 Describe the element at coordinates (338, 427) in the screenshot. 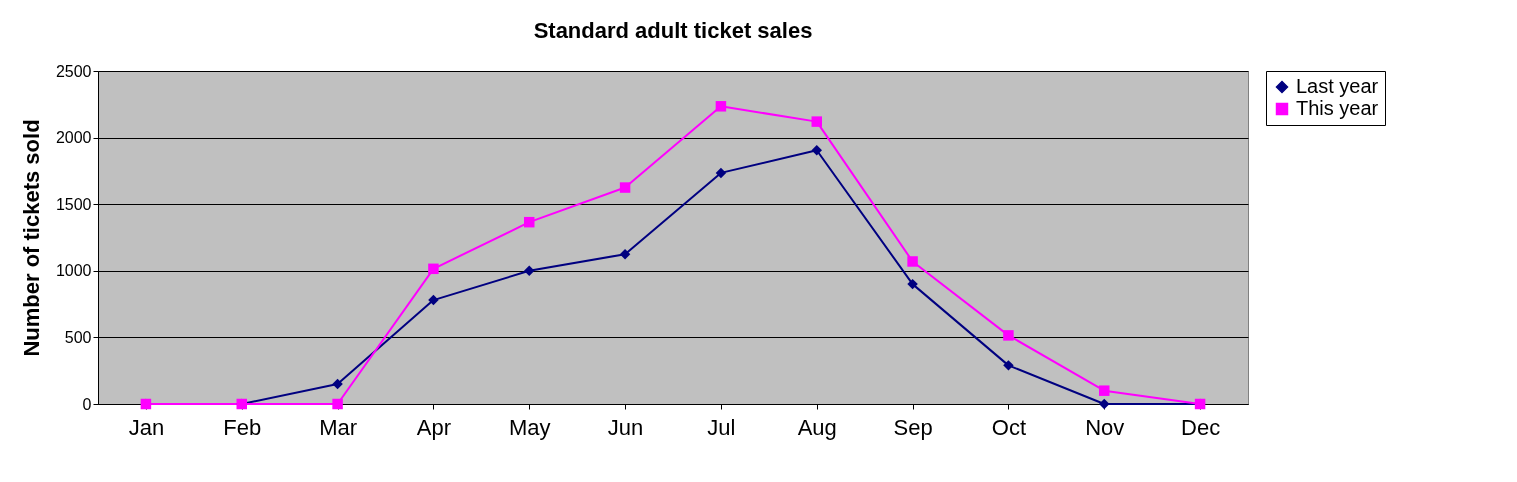

I see `x-tick-label: Mar` at that location.